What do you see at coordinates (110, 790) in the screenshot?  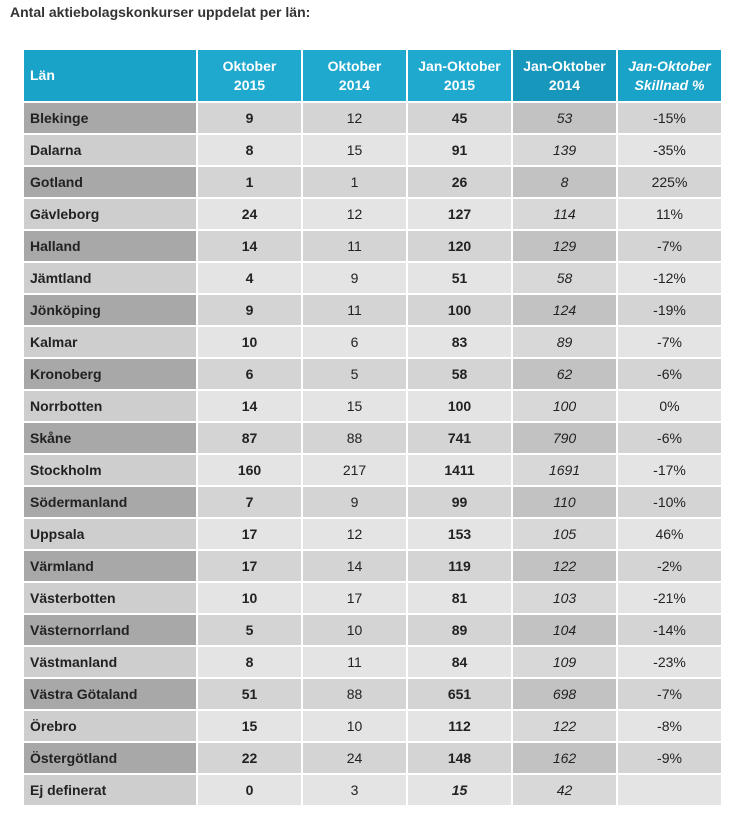 I see `cell-lan: Ej definerat` at bounding box center [110, 790].